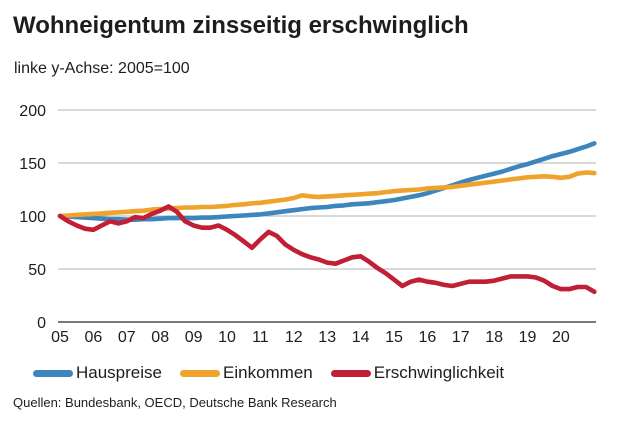  Describe the element at coordinates (119, 372) in the screenshot. I see `legend-label: Hauspreise` at that location.